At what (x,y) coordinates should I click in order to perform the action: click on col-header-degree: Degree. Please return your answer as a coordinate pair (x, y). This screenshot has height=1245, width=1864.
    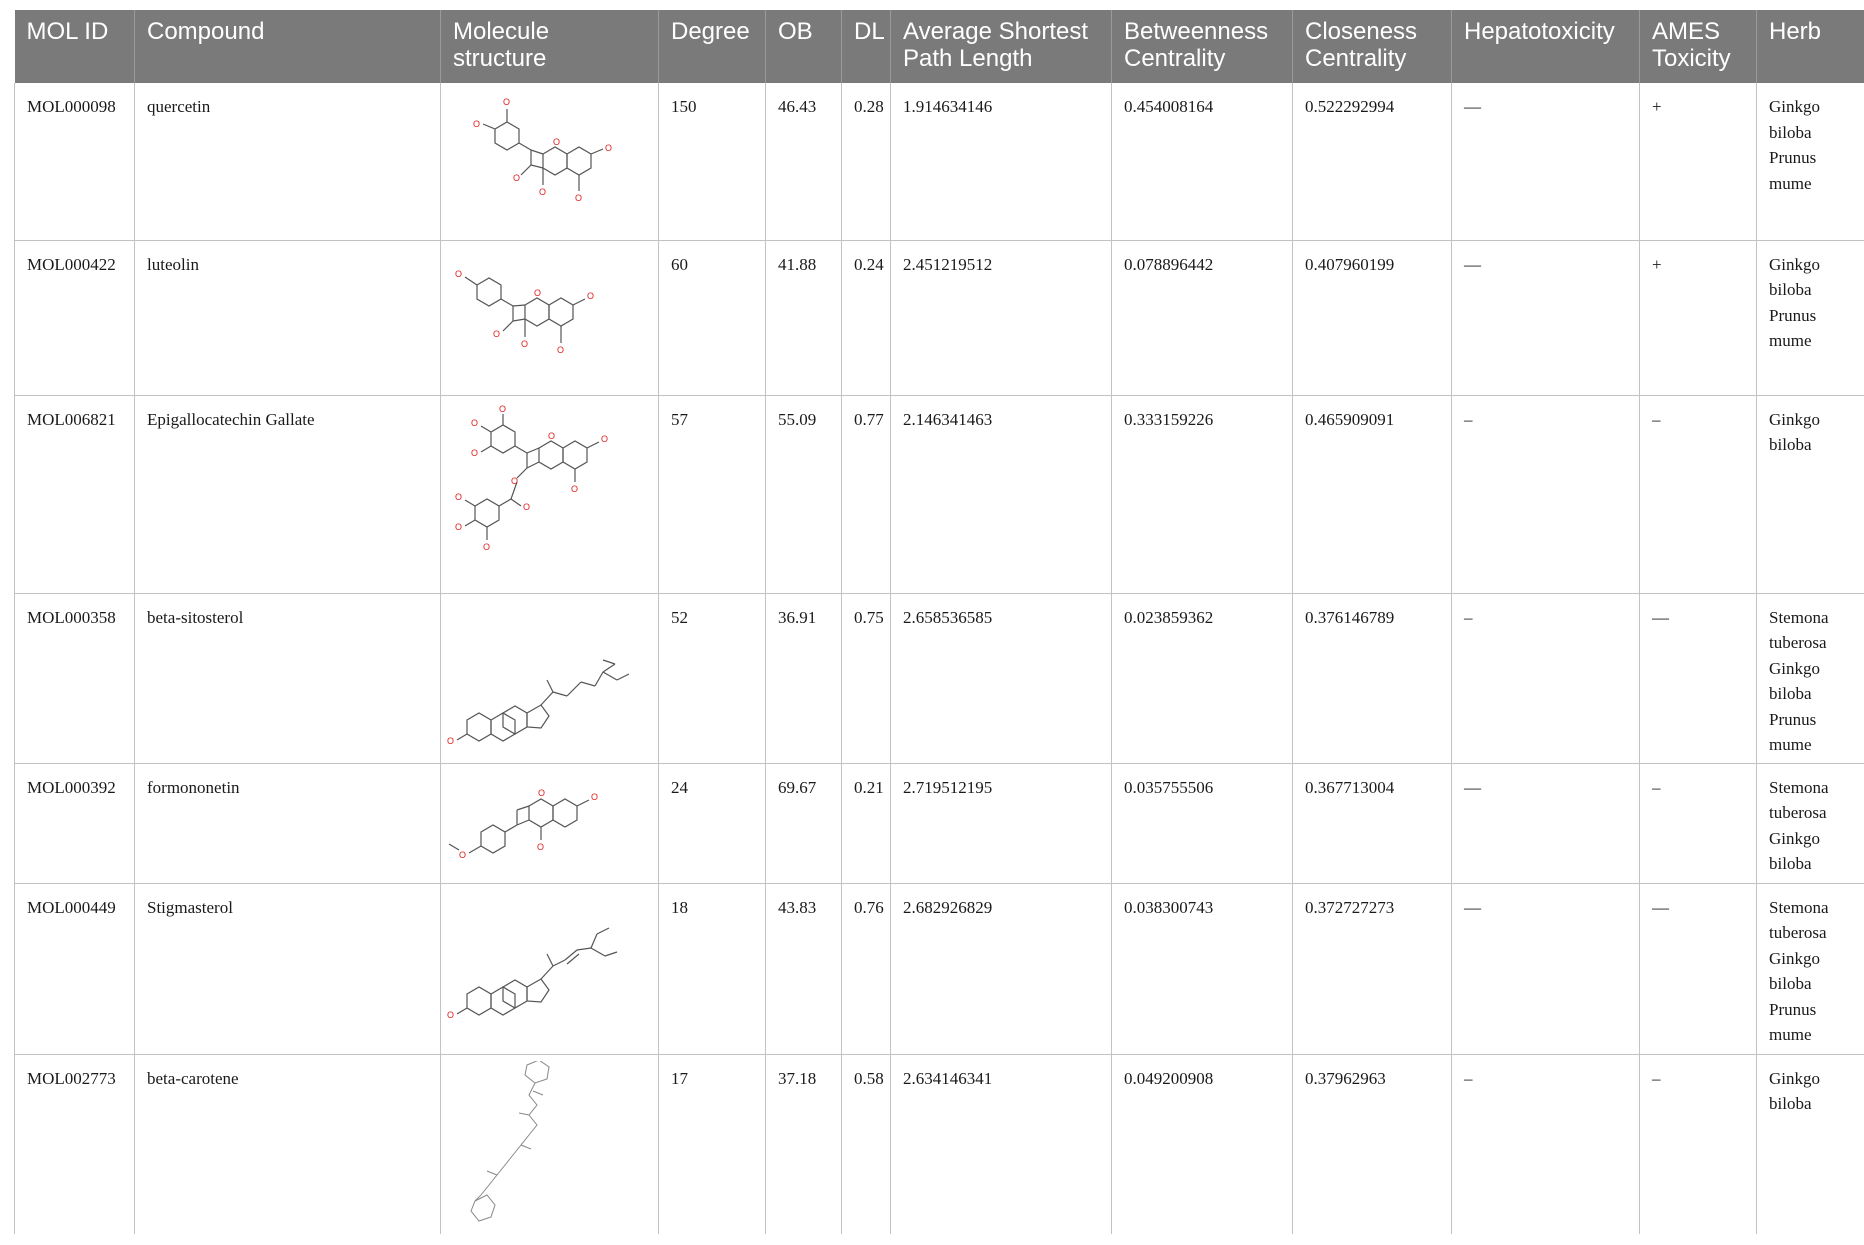
    Looking at the image, I should click on (712, 46).